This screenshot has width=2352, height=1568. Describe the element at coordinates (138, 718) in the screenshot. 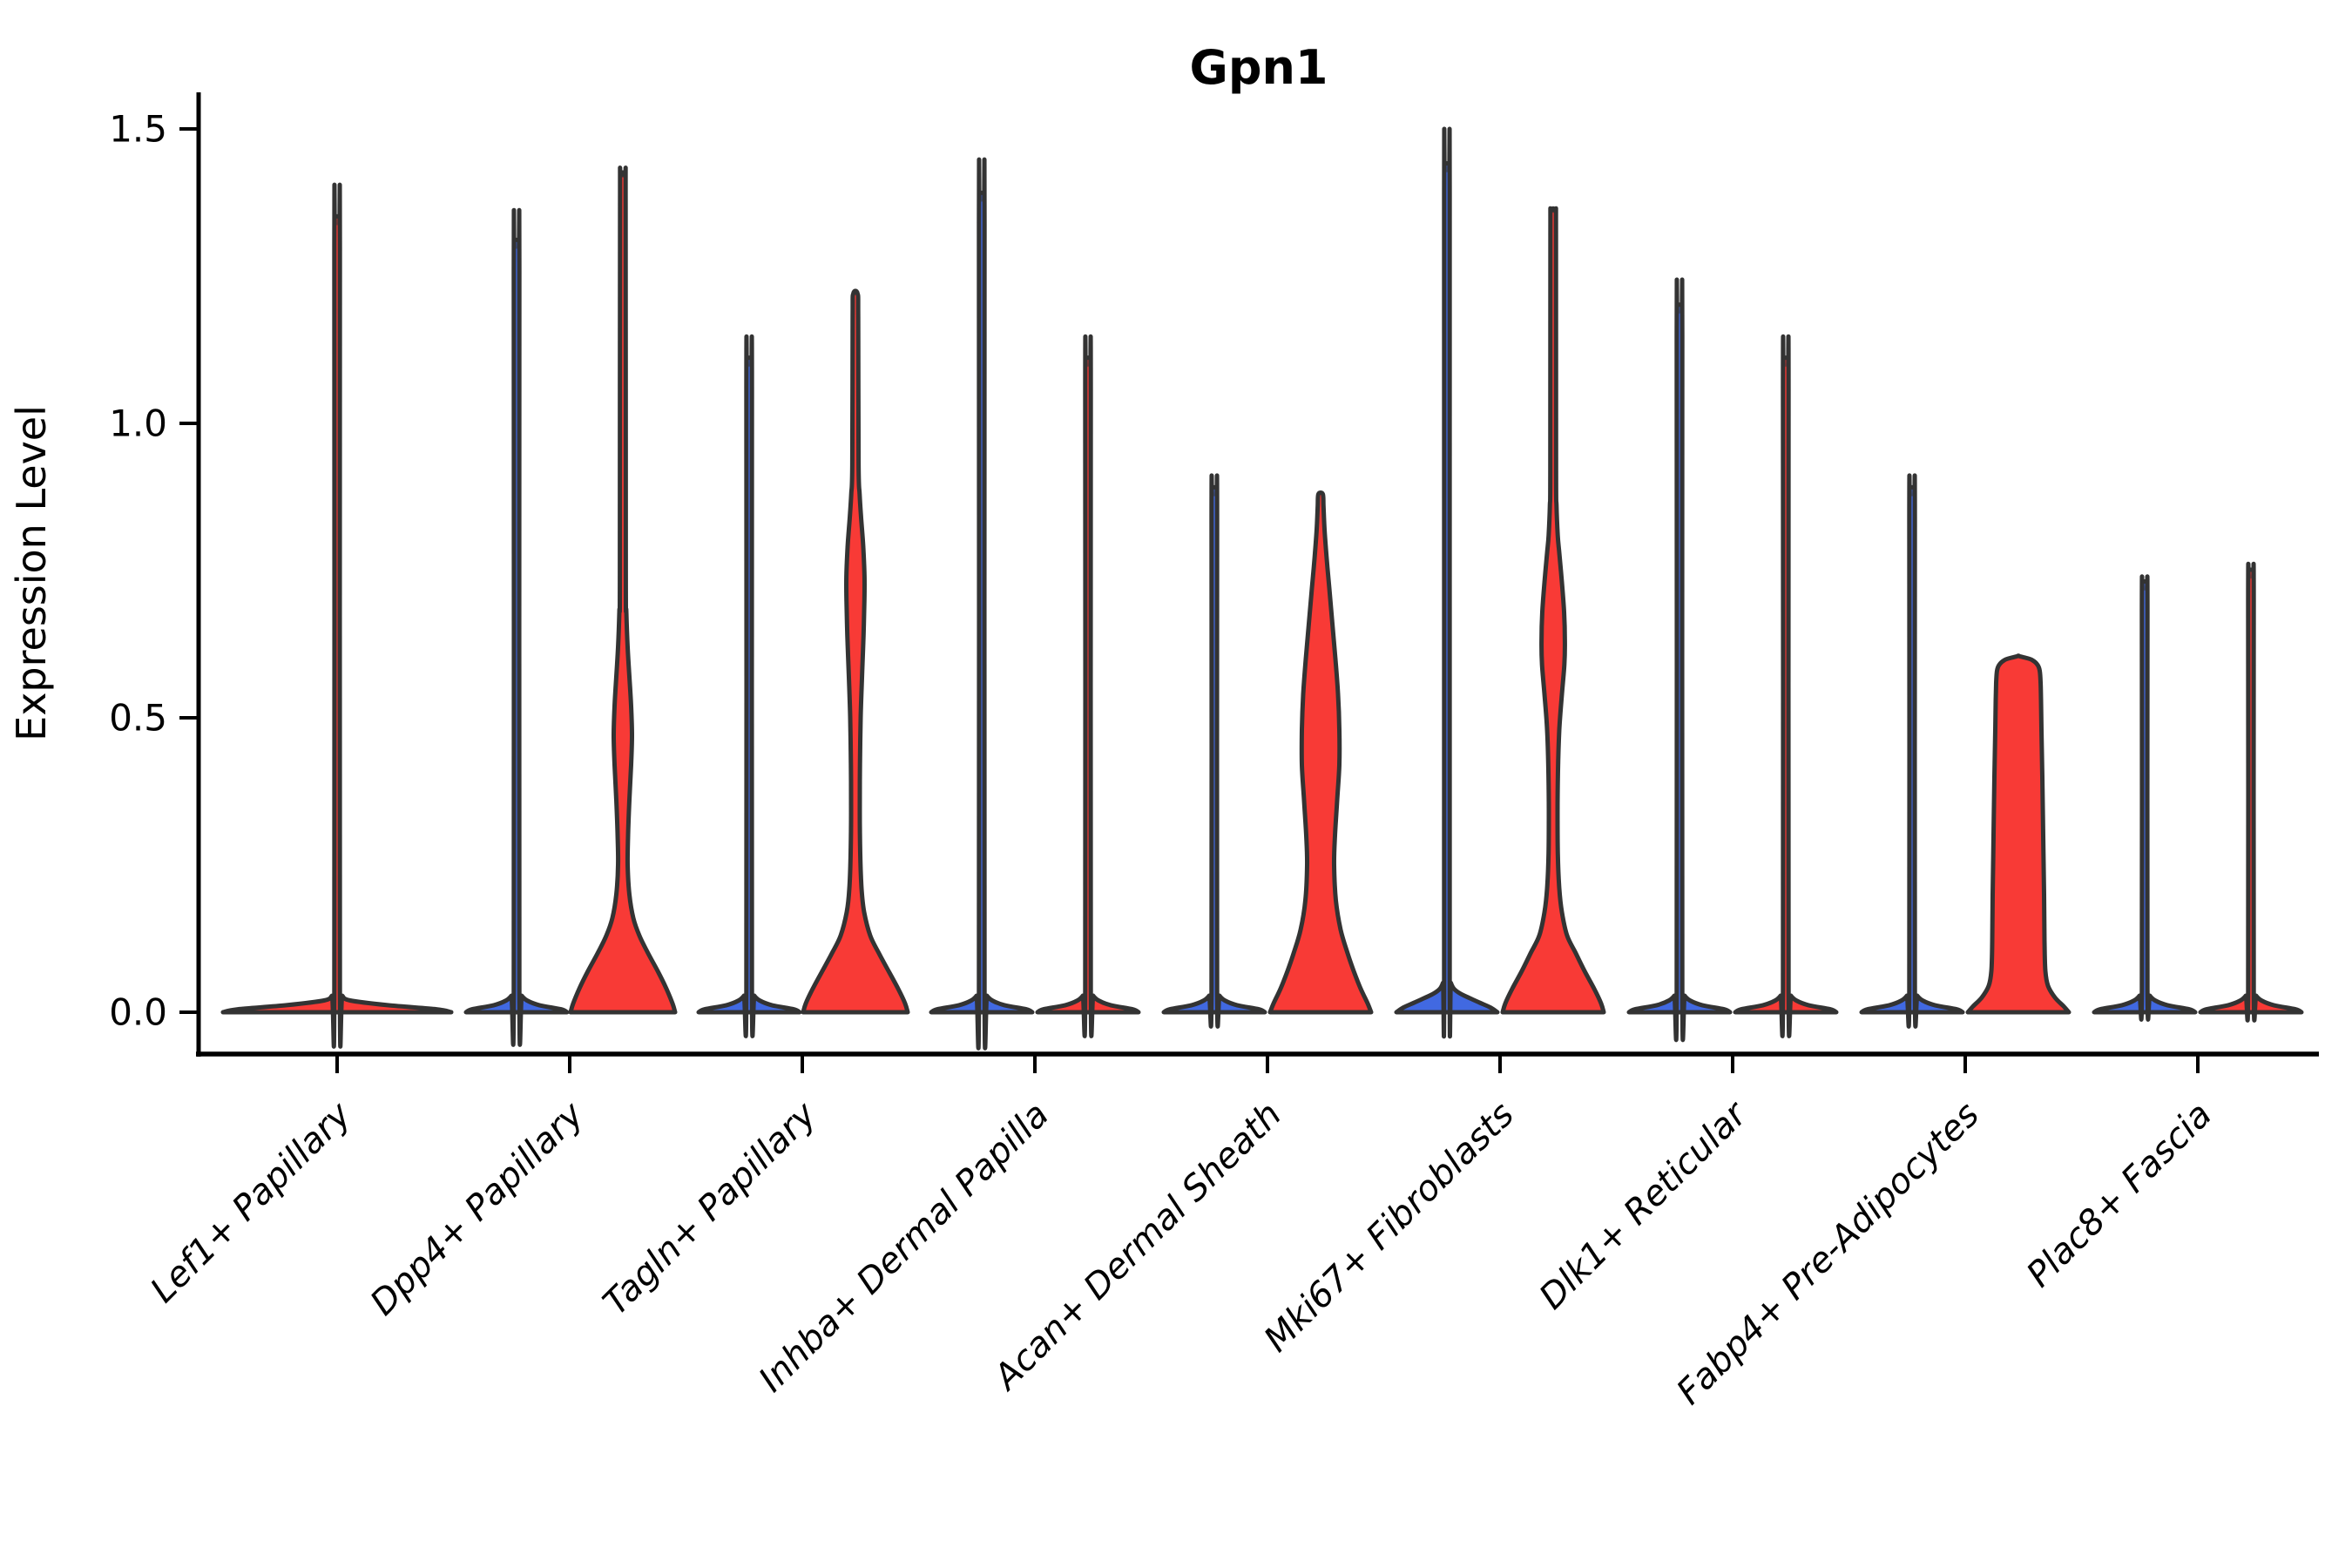

I see `y-tick-label: 0.5` at that location.